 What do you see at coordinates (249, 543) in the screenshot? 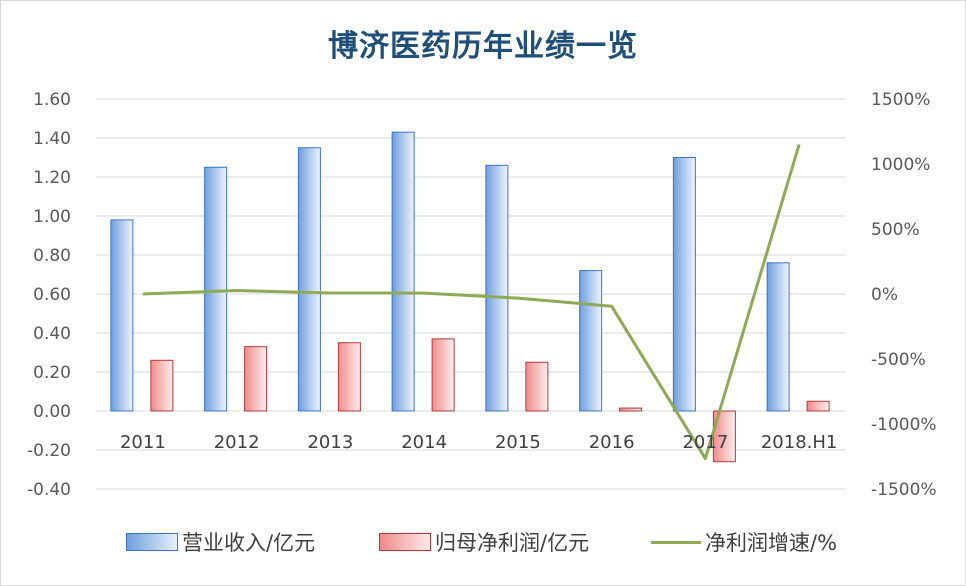
I see `legend-label-revenue: 营业收入/亿元` at bounding box center [249, 543].